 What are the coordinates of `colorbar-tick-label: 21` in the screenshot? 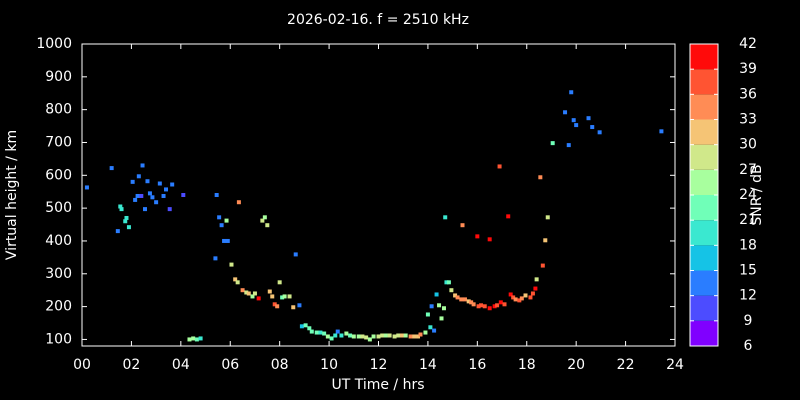 It's located at (748, 220).